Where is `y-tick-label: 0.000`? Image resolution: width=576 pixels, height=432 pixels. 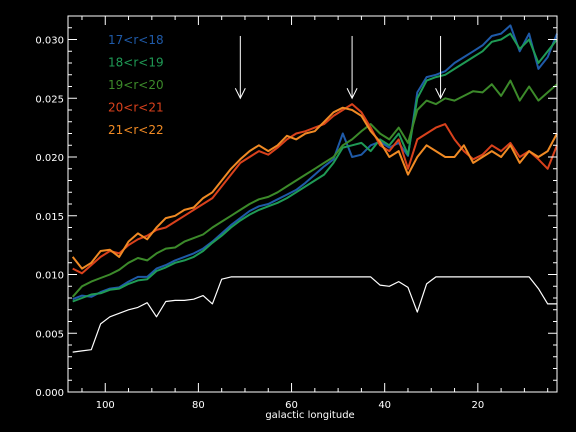
y-tick-label: 0.000 is located at coordinates (49, 393).